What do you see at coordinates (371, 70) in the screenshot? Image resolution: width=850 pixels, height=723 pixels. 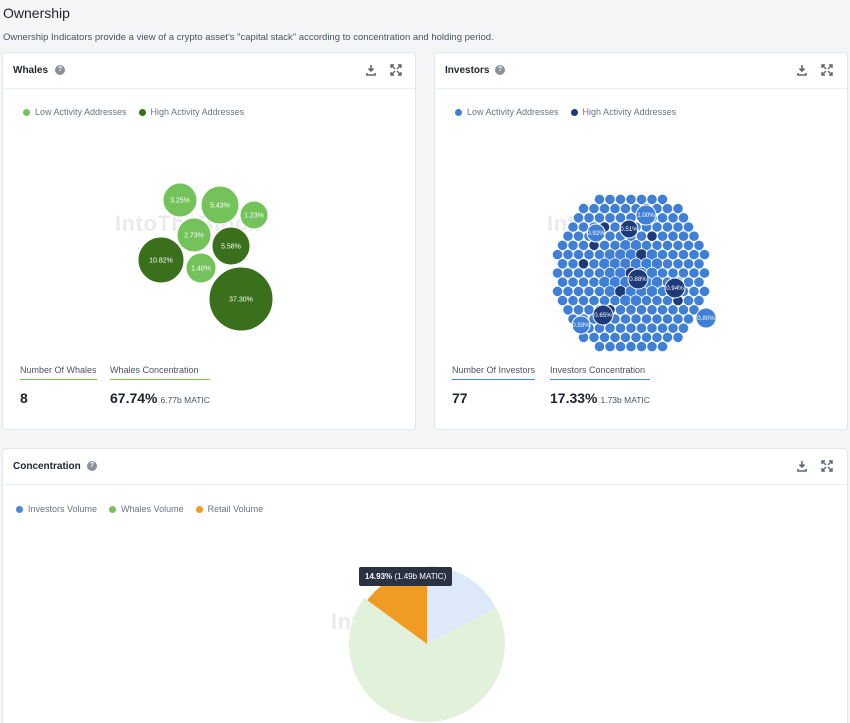 I see `download-icon` at bounding box center [371, 70].